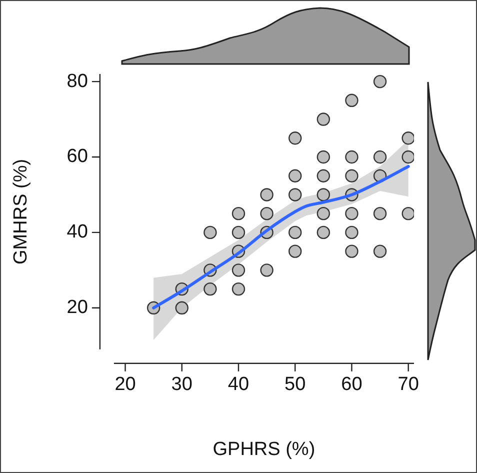  What do you see at coordinates (77, 307) in the screenshot?
I see `y-tick-label: 20` at bounding box center [77, 307].